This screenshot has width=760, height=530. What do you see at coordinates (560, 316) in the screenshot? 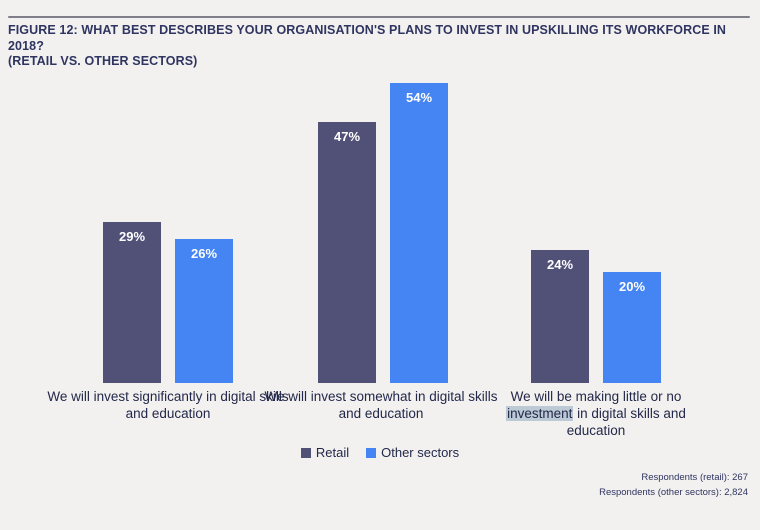
I see `bar-retail-little-or-no-investment: 24%` at bounding box center [560, 316].